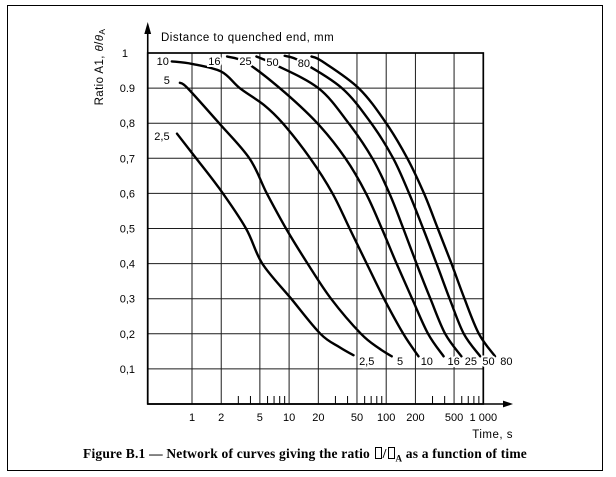  Describe the element at coordinates (102, 32) in the screenshot. I see `y-axis-title-part: A` at that location.